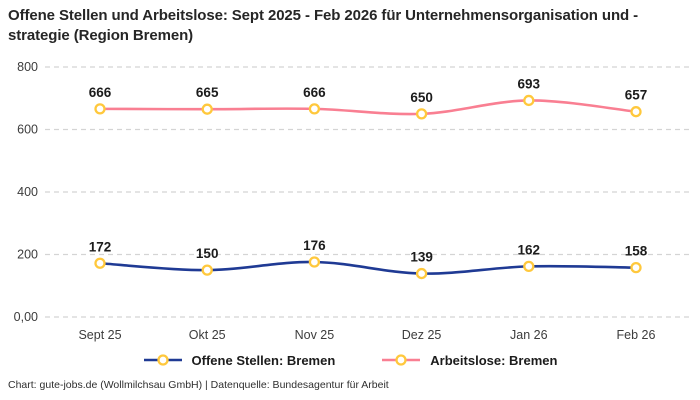  I want to click on x-tick-label: Nov 25, so click(315, 335).